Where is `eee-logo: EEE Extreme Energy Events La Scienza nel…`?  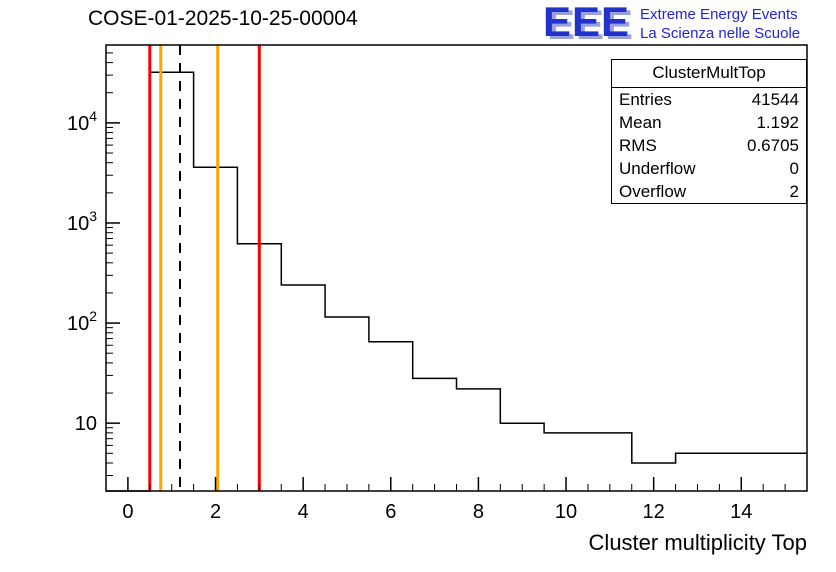 eee-logo: EEE Extreme Energy Events La Scienza nel… is located at coordinates (671, 22).